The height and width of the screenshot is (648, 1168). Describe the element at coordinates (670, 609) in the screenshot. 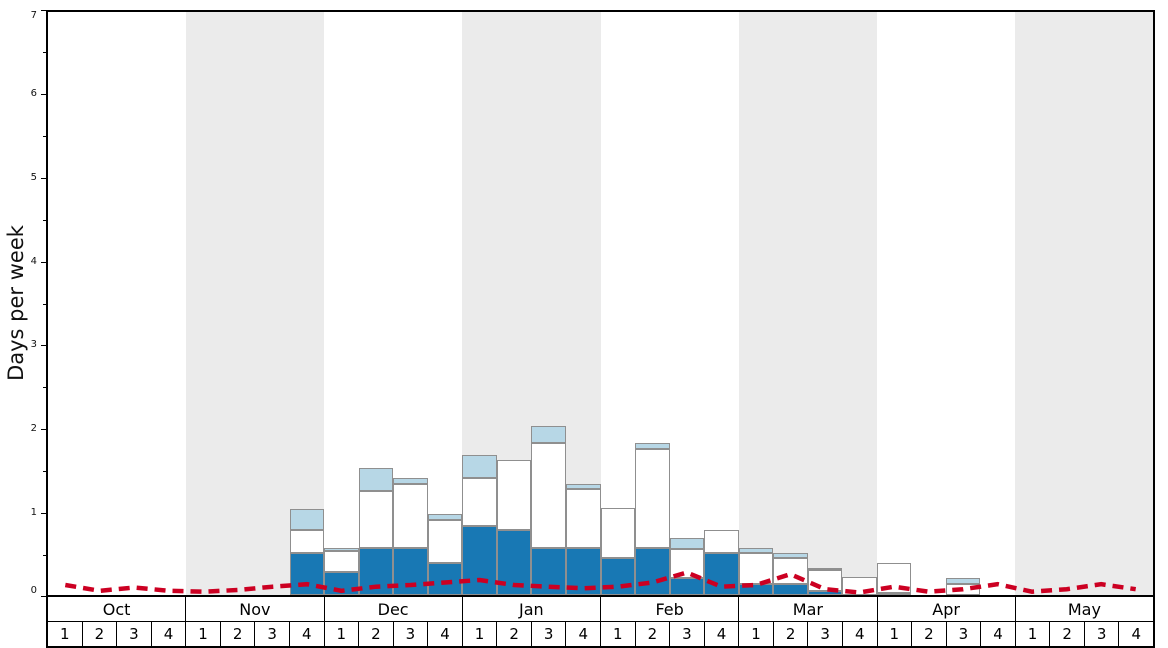

I see `month-cell-feb: Feb` at that location.